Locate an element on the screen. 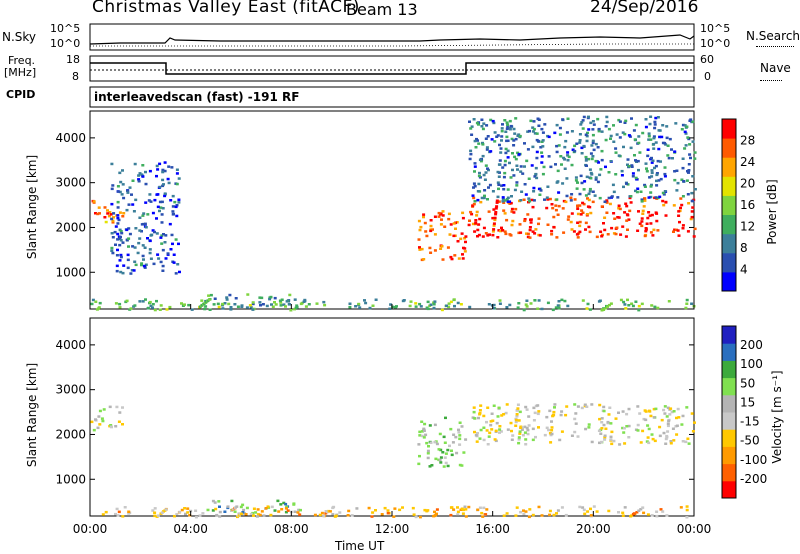 This screenshot has width=800, height=554. colorbar-tick-label: 24 is located at coordinates (747, 162).